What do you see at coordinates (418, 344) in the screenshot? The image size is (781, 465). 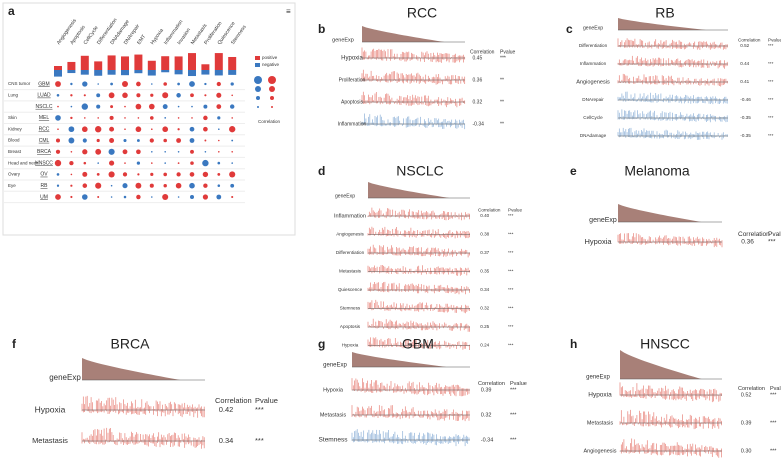 I see `panel-title: GBM` at bounding box center [418, 344].